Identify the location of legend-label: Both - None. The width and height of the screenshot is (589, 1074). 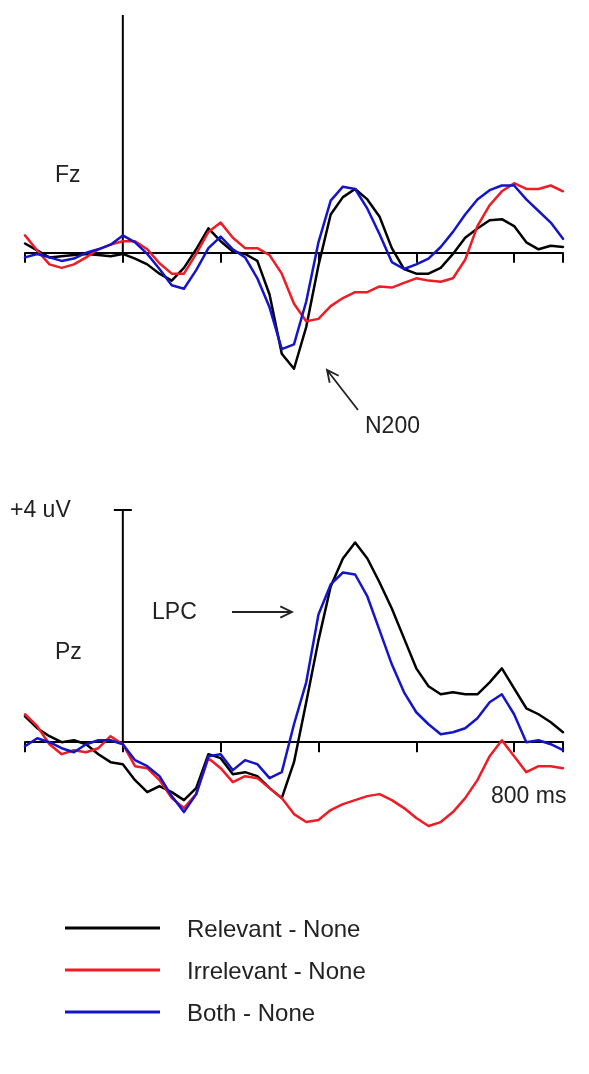
(251, 1012).